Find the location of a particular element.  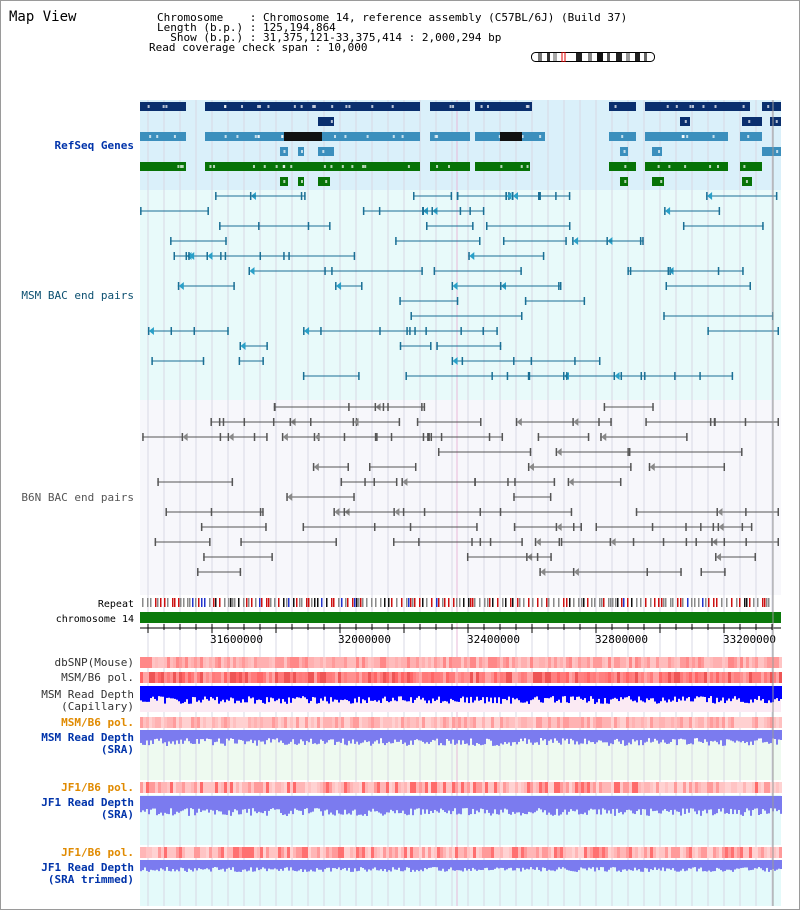

chromosome-bar is located at coordinates (460, 617).